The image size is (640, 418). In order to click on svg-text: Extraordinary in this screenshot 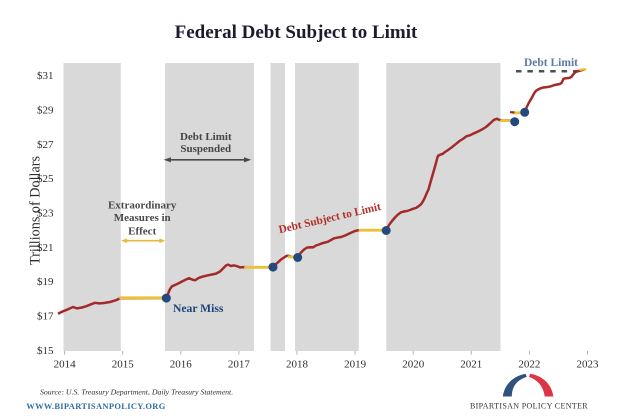, I will do `click(142, 205)`.